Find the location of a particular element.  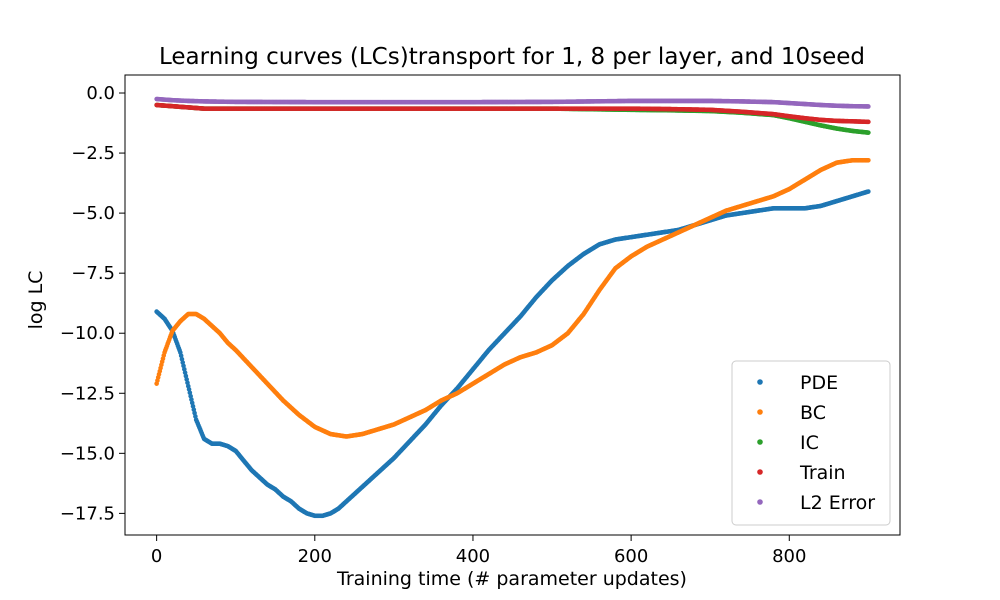

x-tick-label: 200 is located at coordinates (315, 556).